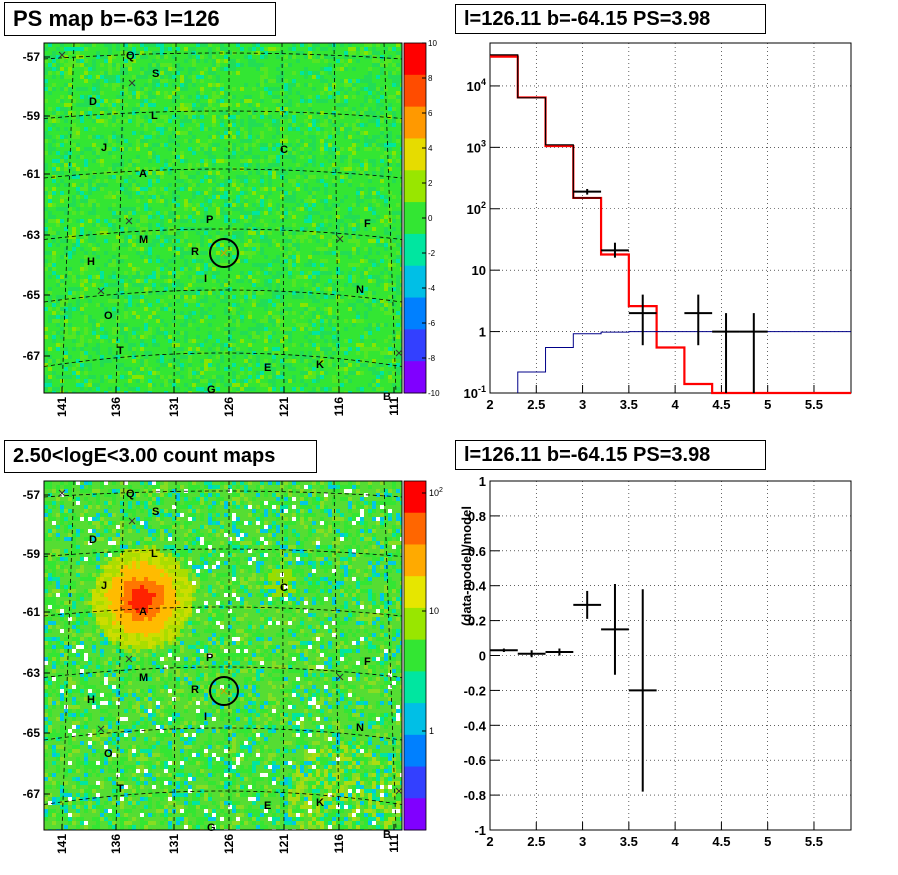 The height and width of the screenshot is (875, 898). What do you see at coordinates (430, 218) in the screenshot?
I see `colorbar-tick-label: 0` at bounding box center [430, 218].